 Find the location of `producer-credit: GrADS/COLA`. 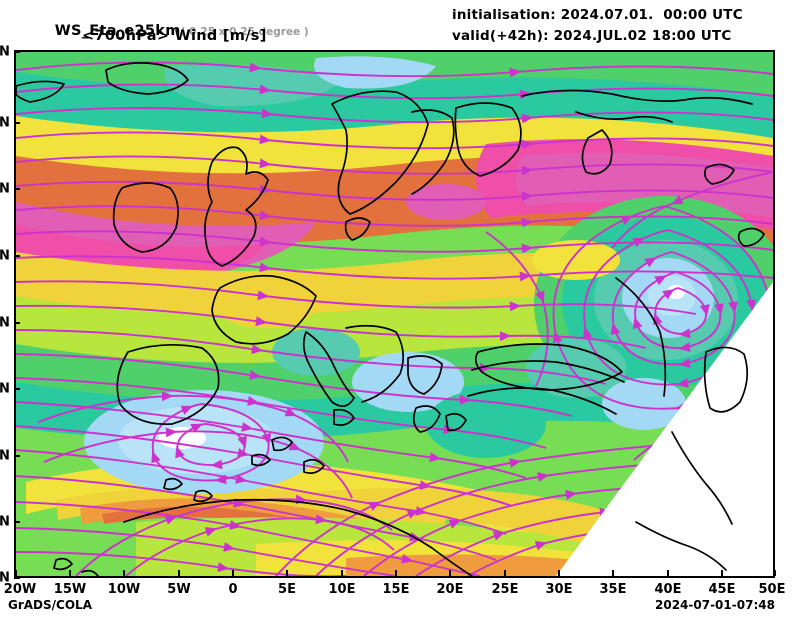

producer-credit: GrADS/COLA is located at coordinates (50, 605).